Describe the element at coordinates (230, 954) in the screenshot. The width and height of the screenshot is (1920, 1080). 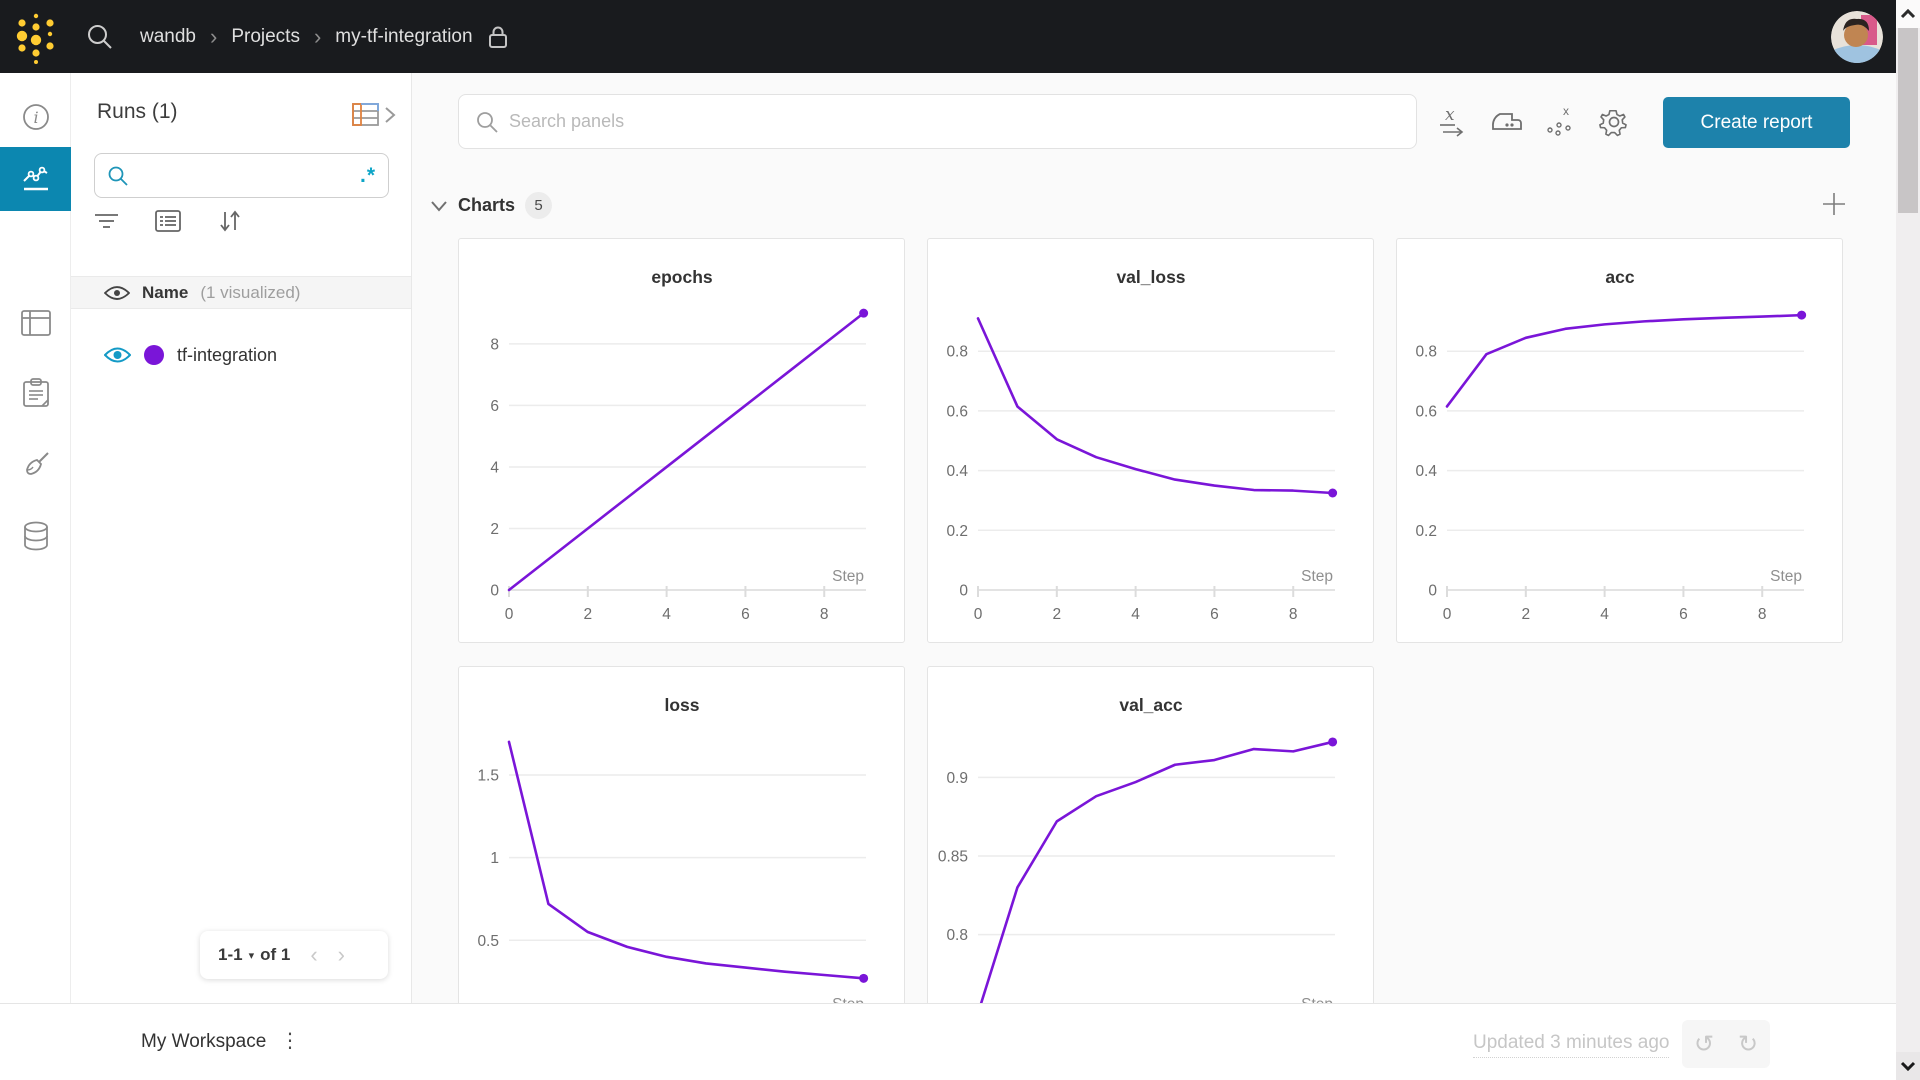
I see `page-range-select: 1-1` at that location.